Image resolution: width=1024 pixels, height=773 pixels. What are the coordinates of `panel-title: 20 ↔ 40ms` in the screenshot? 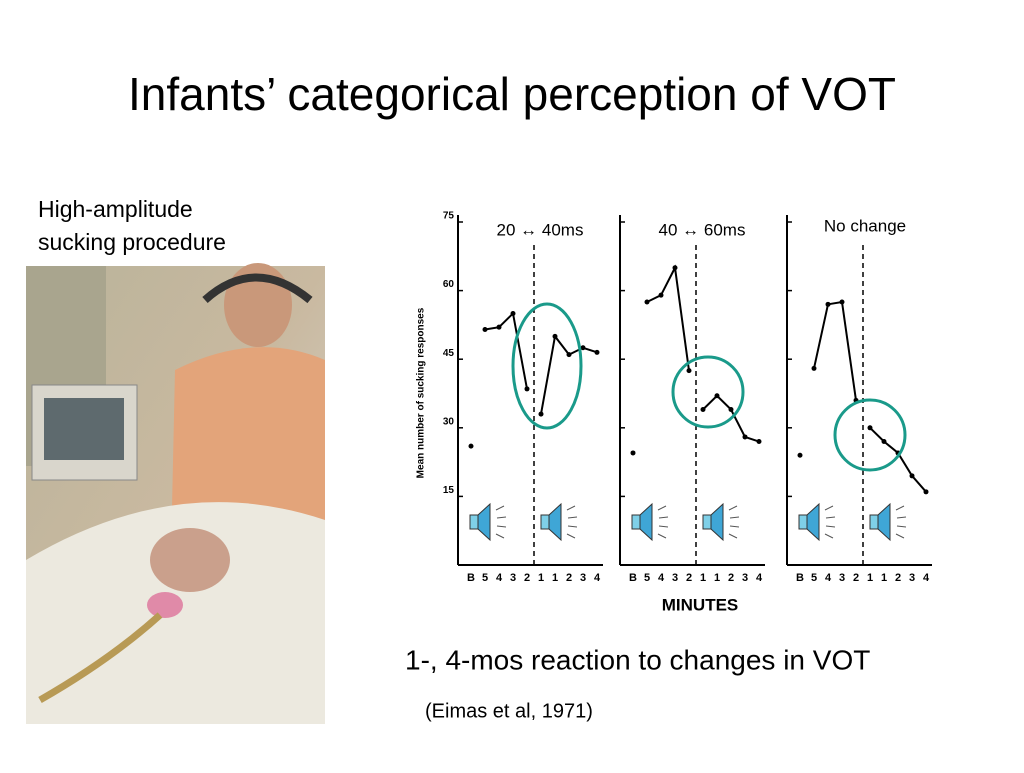 It's located at (540, 229).